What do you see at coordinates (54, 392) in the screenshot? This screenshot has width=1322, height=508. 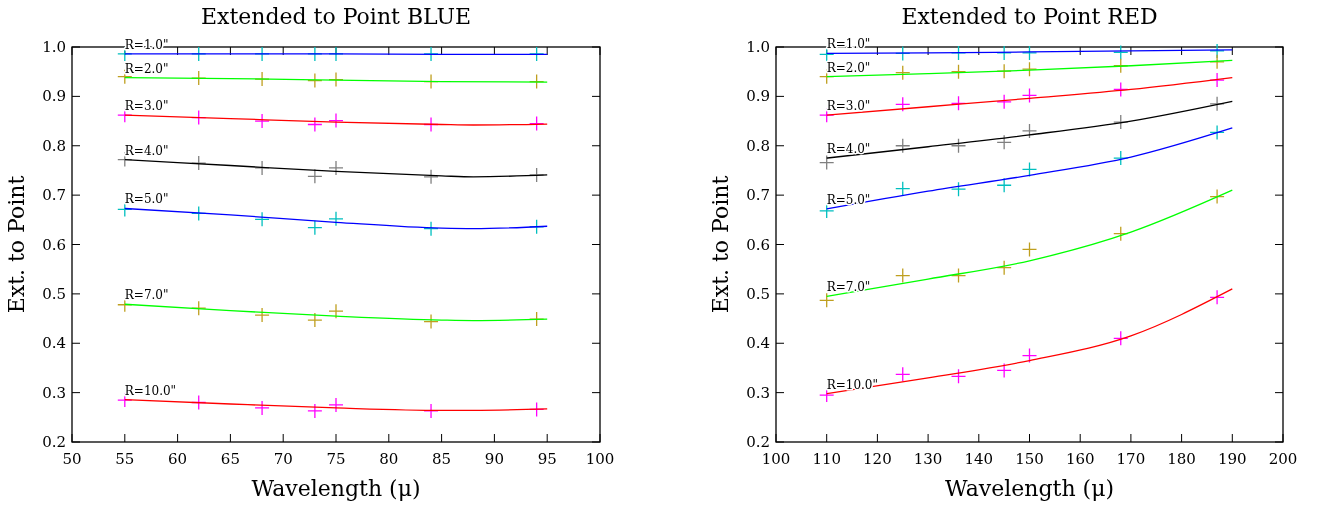 I see `y-tick-label: 0.3` at bounding box center [54, 392].